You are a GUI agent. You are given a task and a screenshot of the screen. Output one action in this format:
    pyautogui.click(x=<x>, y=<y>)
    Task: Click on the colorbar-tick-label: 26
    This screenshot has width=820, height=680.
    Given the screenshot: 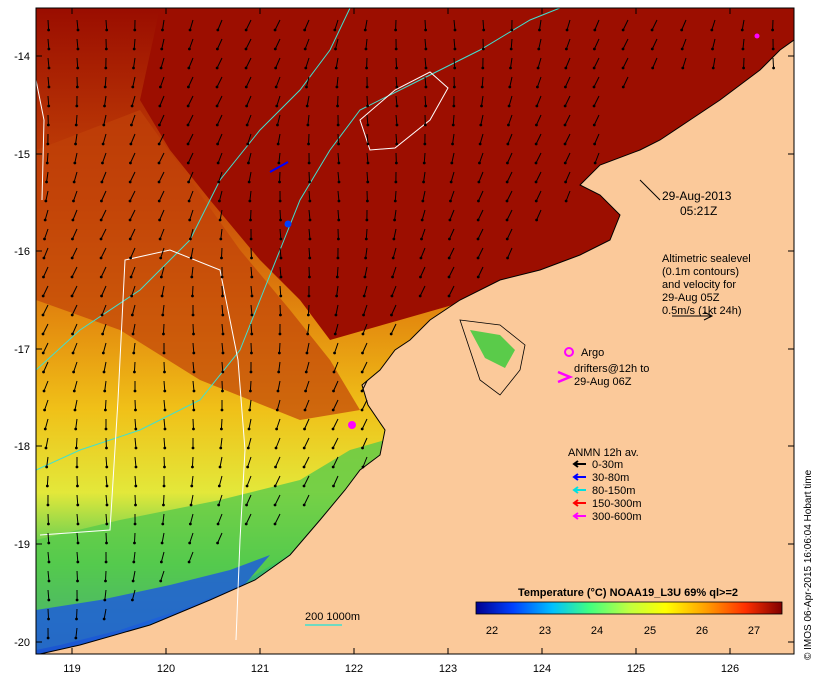 What is the action you would take?
    pyautogui.click(x=702, y=631)
    